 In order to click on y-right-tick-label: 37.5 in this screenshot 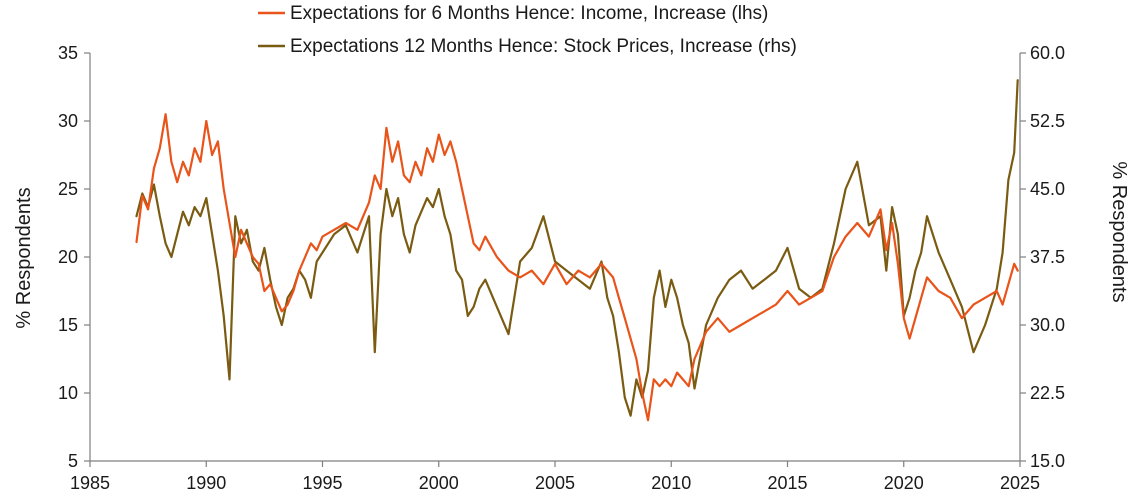, I will do `click(1047, 257)`.